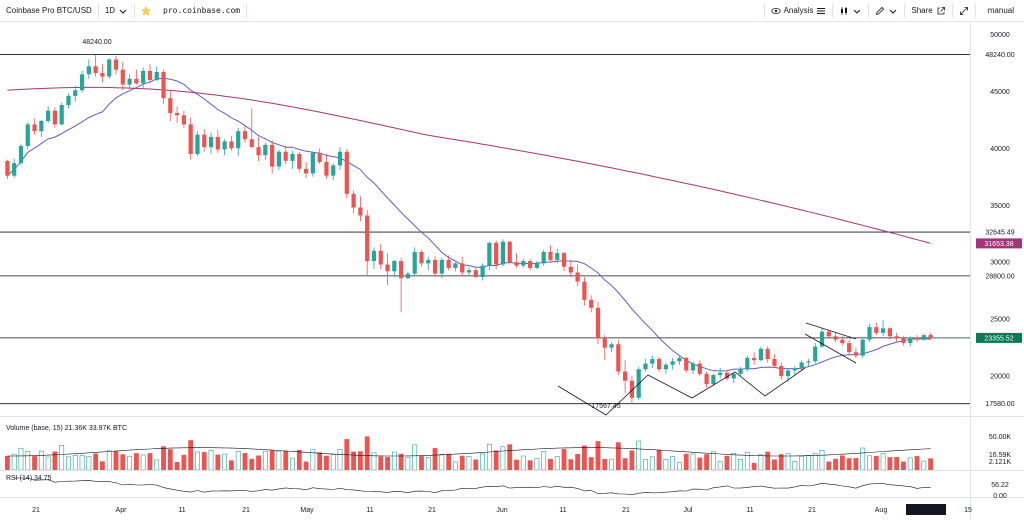 The height and width of the screenshot is (520, 1024). What do you see at coordinates (1000, 377) in the screenshot?
I see `price-axis-tick: 20000` at bounding box center [1000, 377].